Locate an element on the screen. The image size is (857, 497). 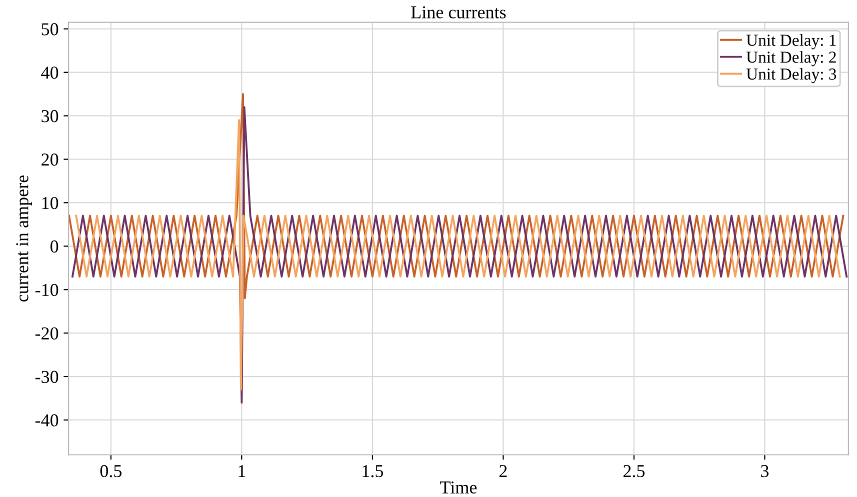
y-tick-label: -40 is located at coordinates (46, 420).